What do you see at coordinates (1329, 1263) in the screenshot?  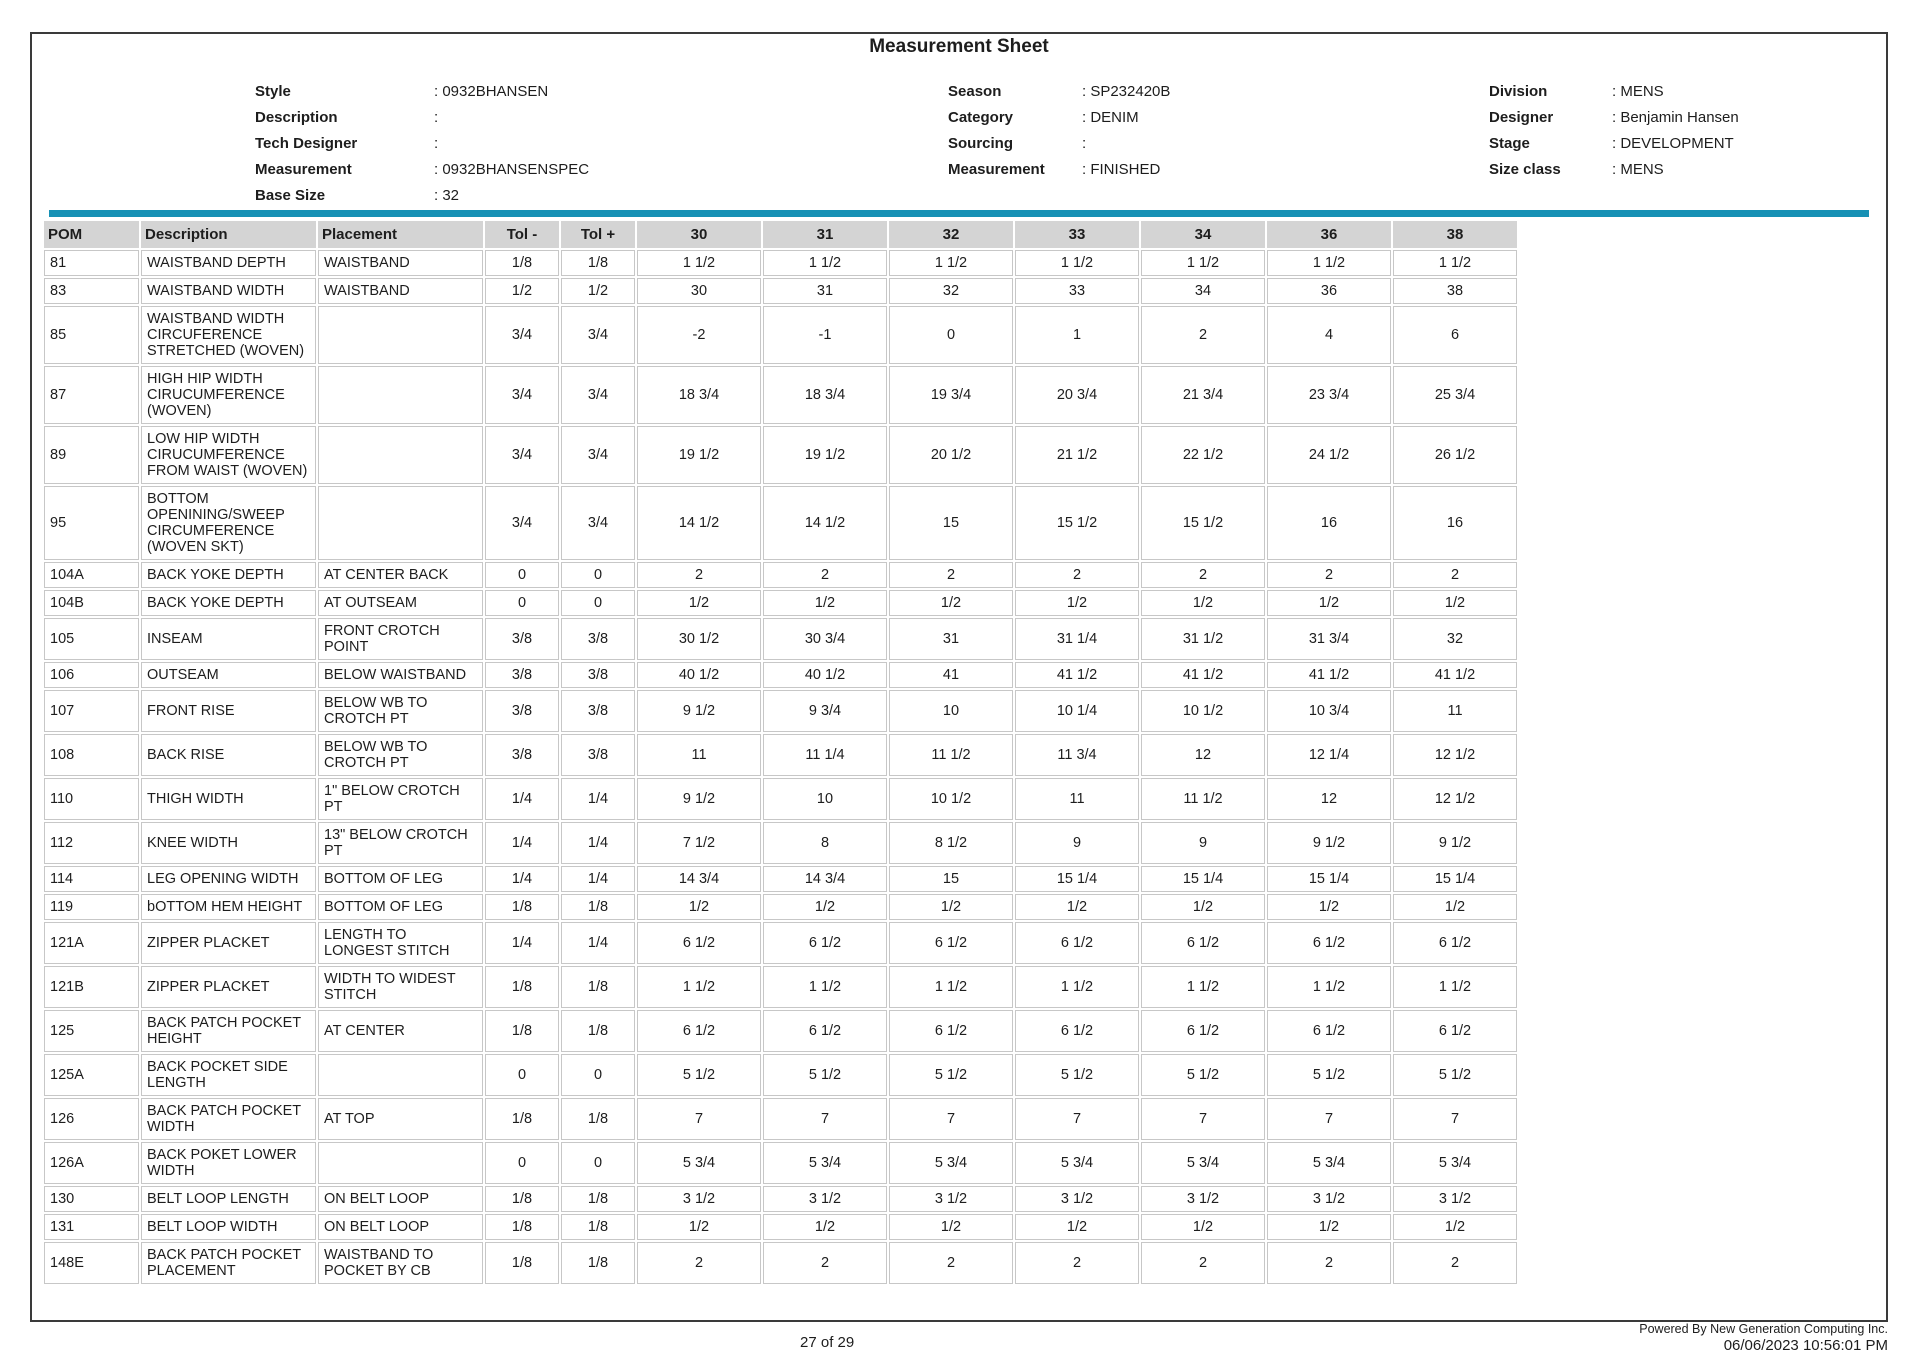 I see `size-value-cell-36: 2` at bounding box center [1329, 1263].